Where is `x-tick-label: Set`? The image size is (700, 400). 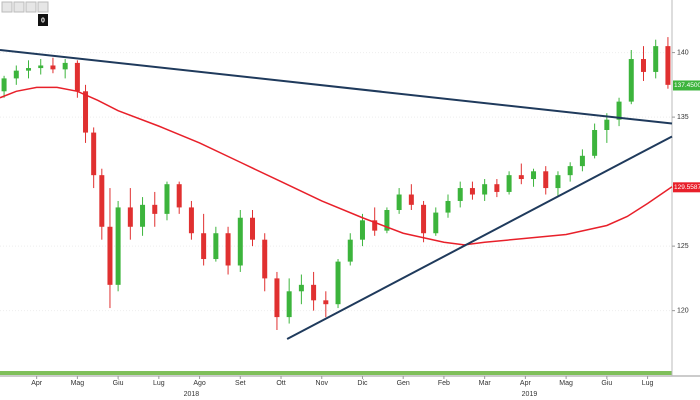 x-tick-label: Set is located at coordinates (240, 383).